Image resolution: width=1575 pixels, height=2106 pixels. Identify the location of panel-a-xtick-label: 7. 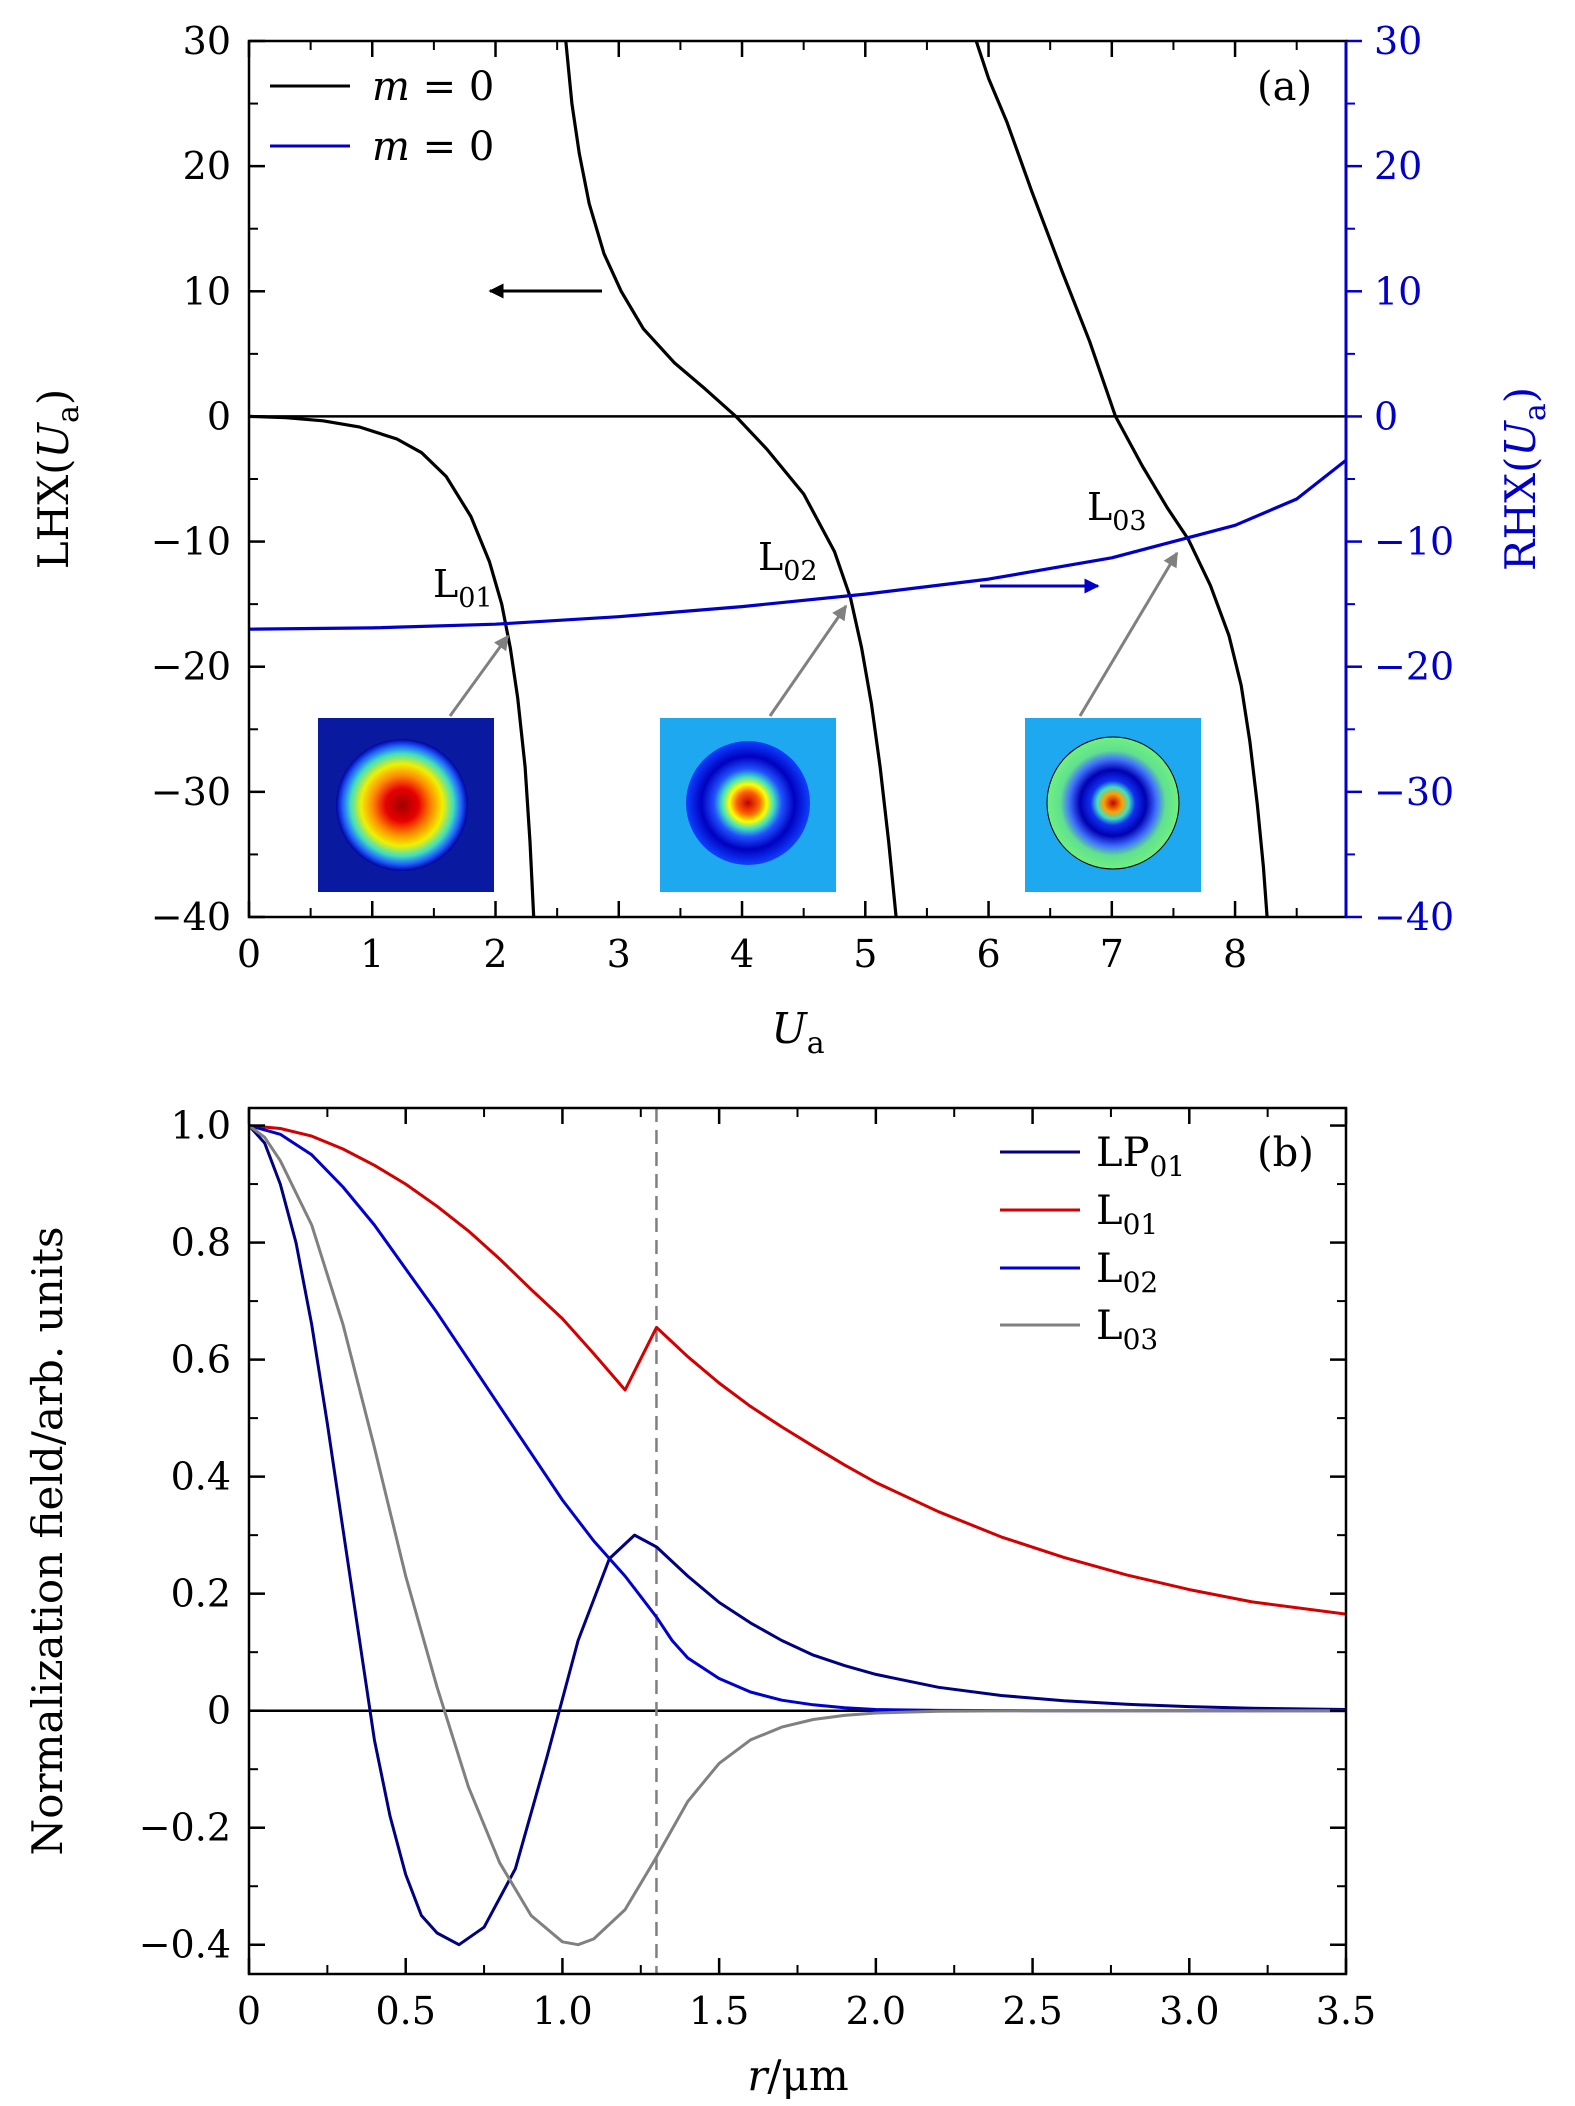
(1112, 954).